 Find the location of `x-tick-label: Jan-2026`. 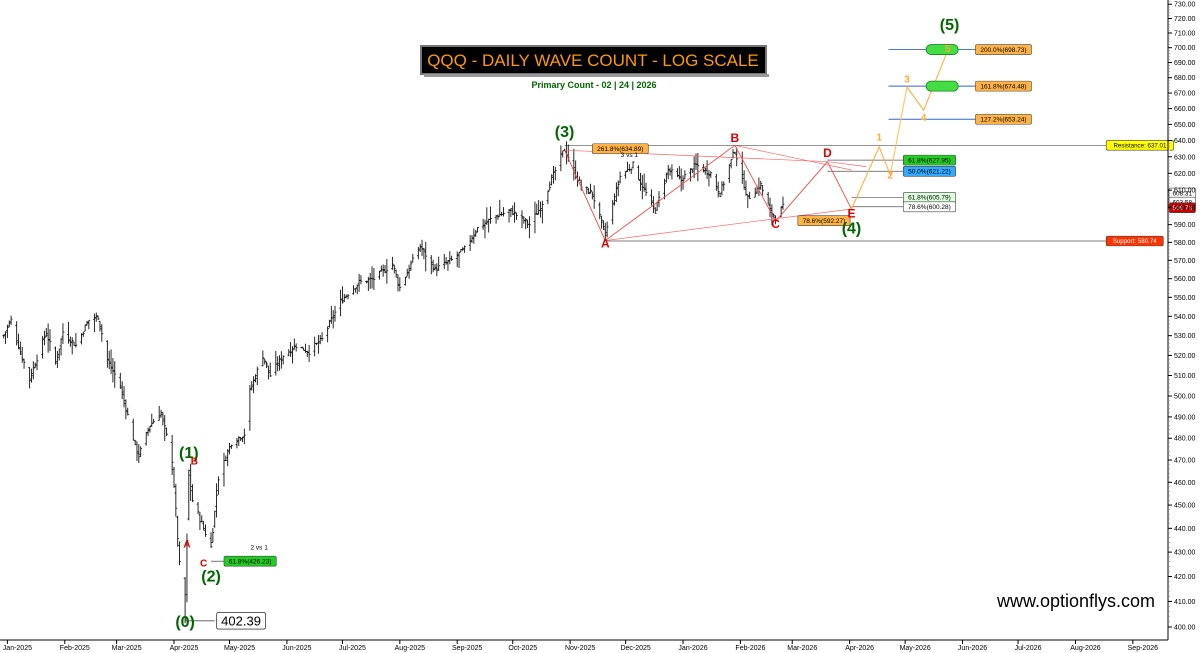

x-tick-label: Jan-2026 is located at coordinates (692, 648).